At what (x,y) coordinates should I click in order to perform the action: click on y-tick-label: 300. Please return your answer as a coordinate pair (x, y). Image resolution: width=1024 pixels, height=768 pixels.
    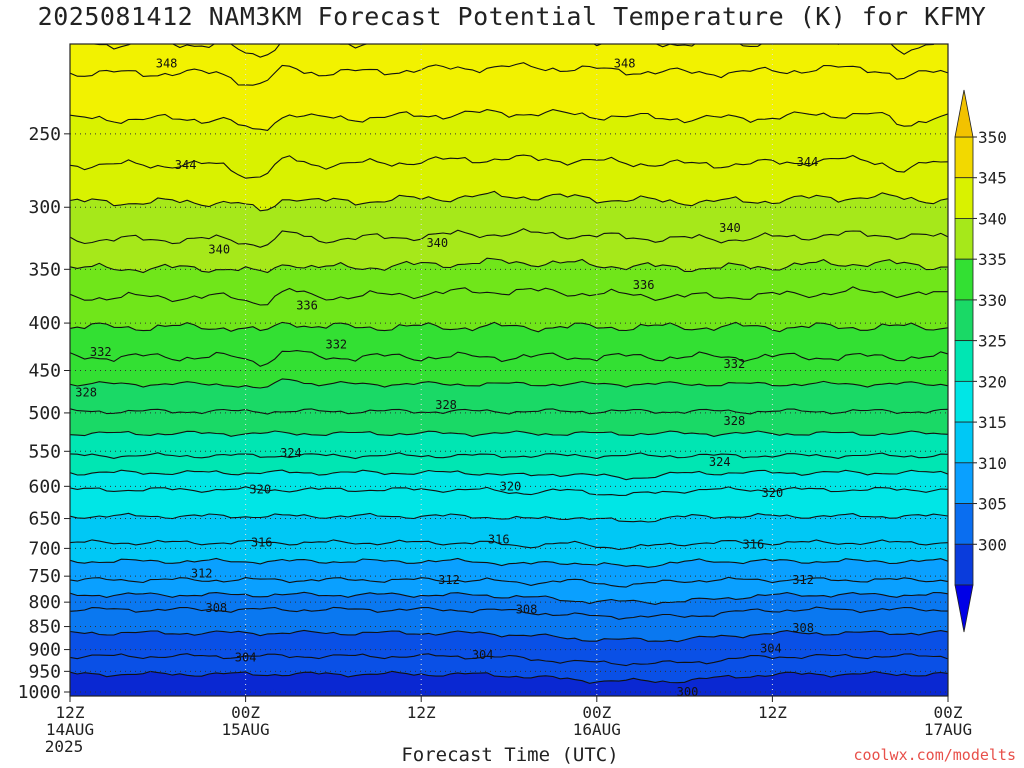
    Looking at the image, I should click on (44, 207).